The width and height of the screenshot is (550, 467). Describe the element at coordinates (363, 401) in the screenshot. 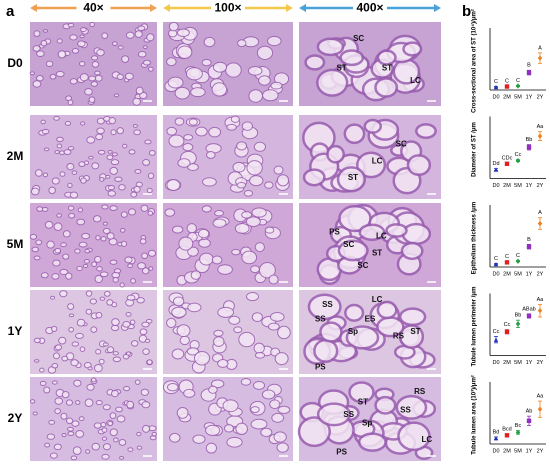

I see `image-annotation: ST` at that location.